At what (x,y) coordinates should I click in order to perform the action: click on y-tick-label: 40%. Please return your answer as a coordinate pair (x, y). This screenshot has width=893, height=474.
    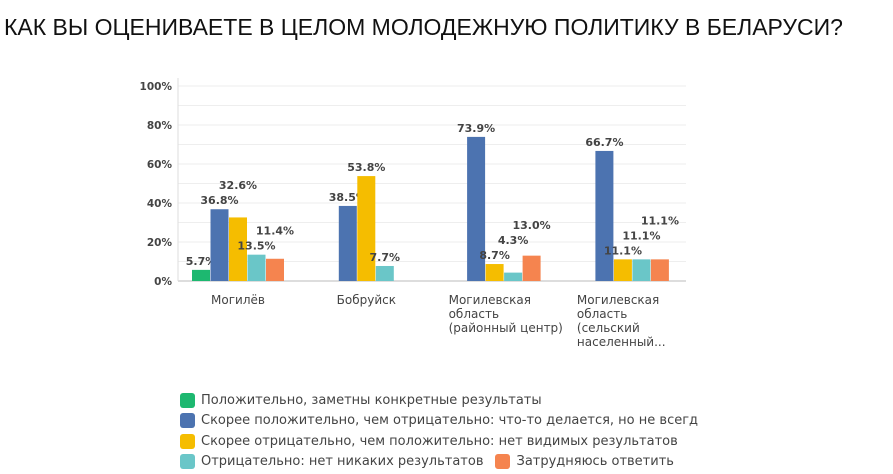
    Looking at the image, I should click on (160, 204).